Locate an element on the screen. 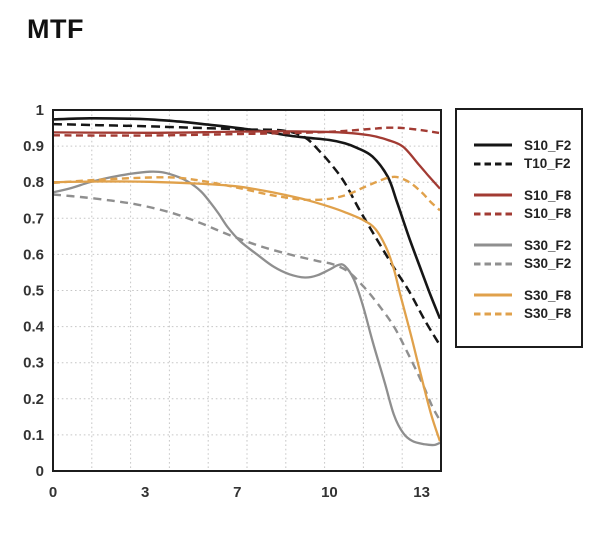 Image resolution: width=600 pixels, height=544 pixels. y-tick-label: 0.7 is located at coordinates (33, 218).